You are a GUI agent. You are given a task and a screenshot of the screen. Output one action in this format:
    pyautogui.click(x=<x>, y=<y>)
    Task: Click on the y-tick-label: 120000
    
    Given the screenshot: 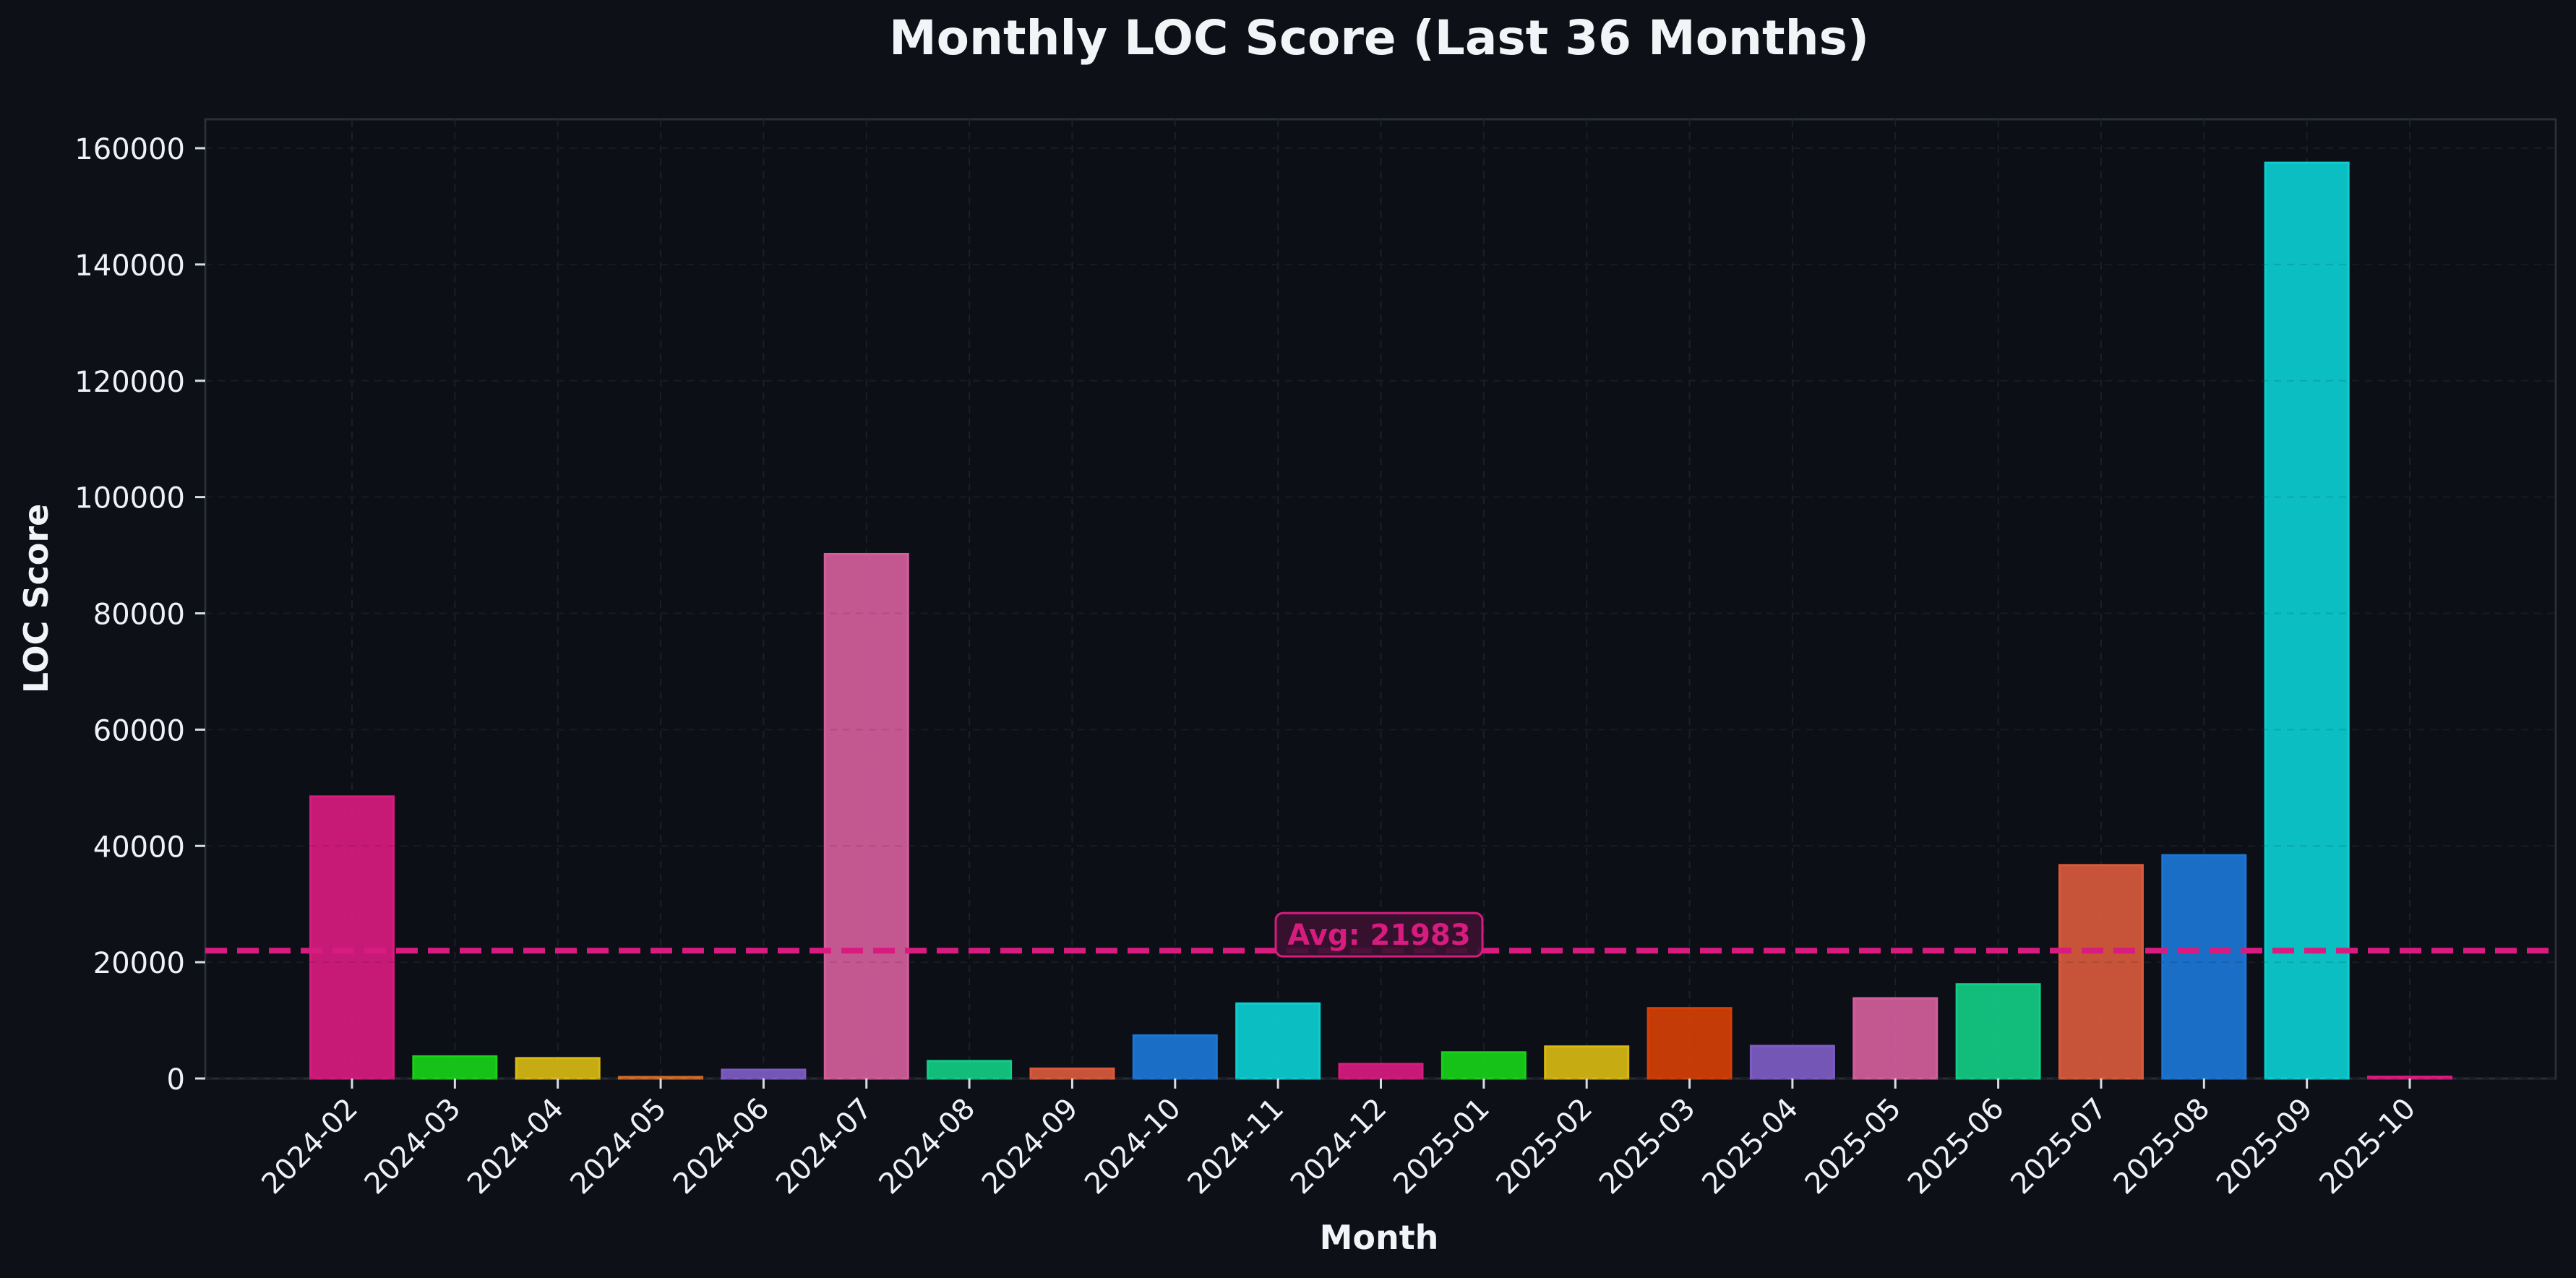 What is the action you would take?
    pyautogui.click(x=129, y=382)
    